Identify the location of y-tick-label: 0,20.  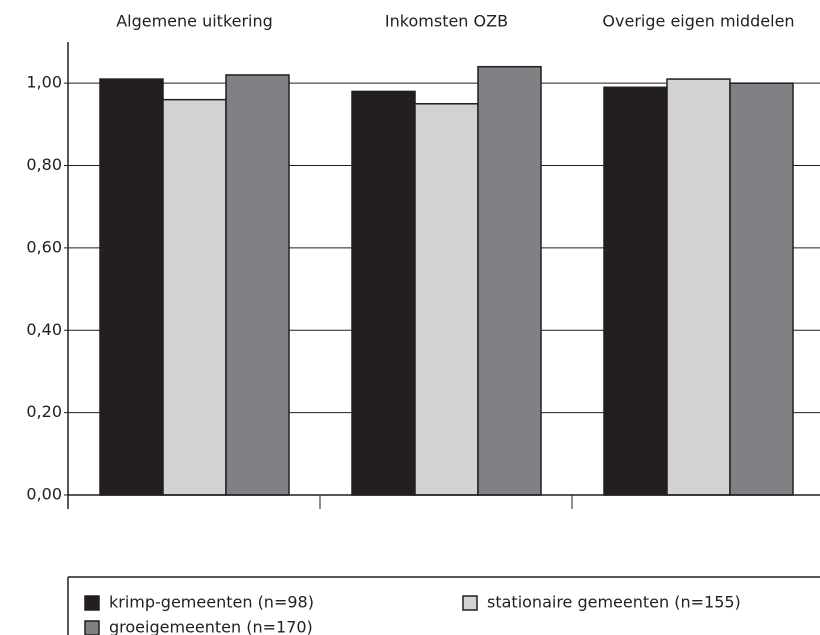
(44, 411).